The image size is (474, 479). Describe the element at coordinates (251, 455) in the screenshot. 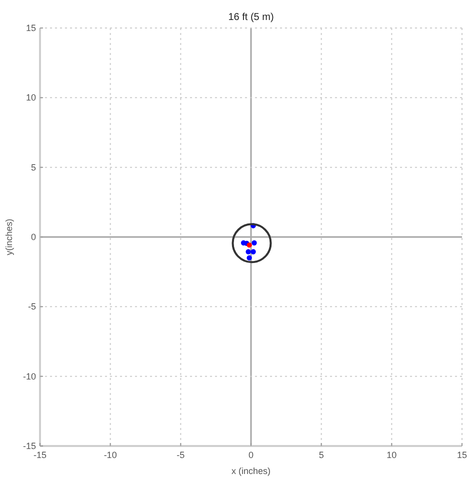

I see `x-tick-label: 0` at that location.